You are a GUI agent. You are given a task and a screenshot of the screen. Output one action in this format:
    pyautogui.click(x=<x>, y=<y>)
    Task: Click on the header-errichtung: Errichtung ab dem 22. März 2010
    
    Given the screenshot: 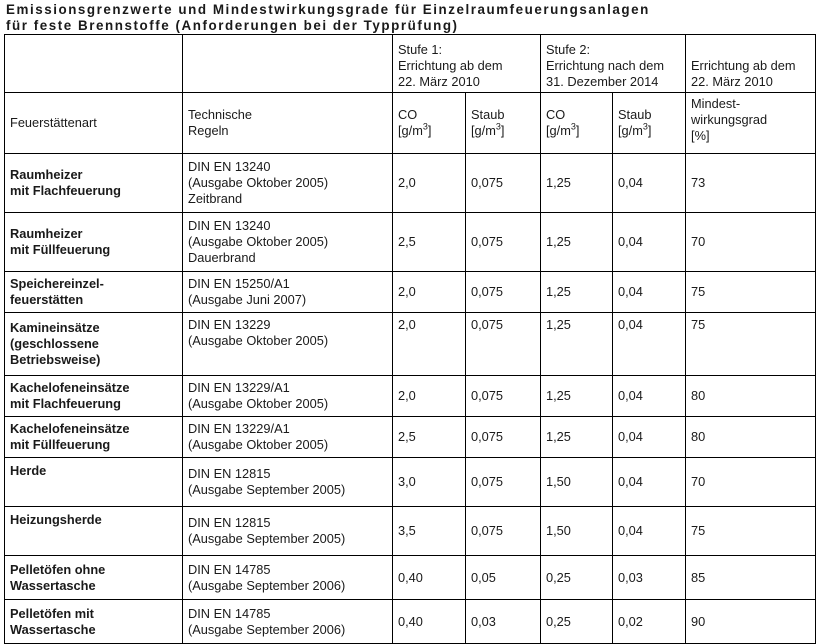 What is the action you would take?
    pyautogui.click(x=751, y=63)
    